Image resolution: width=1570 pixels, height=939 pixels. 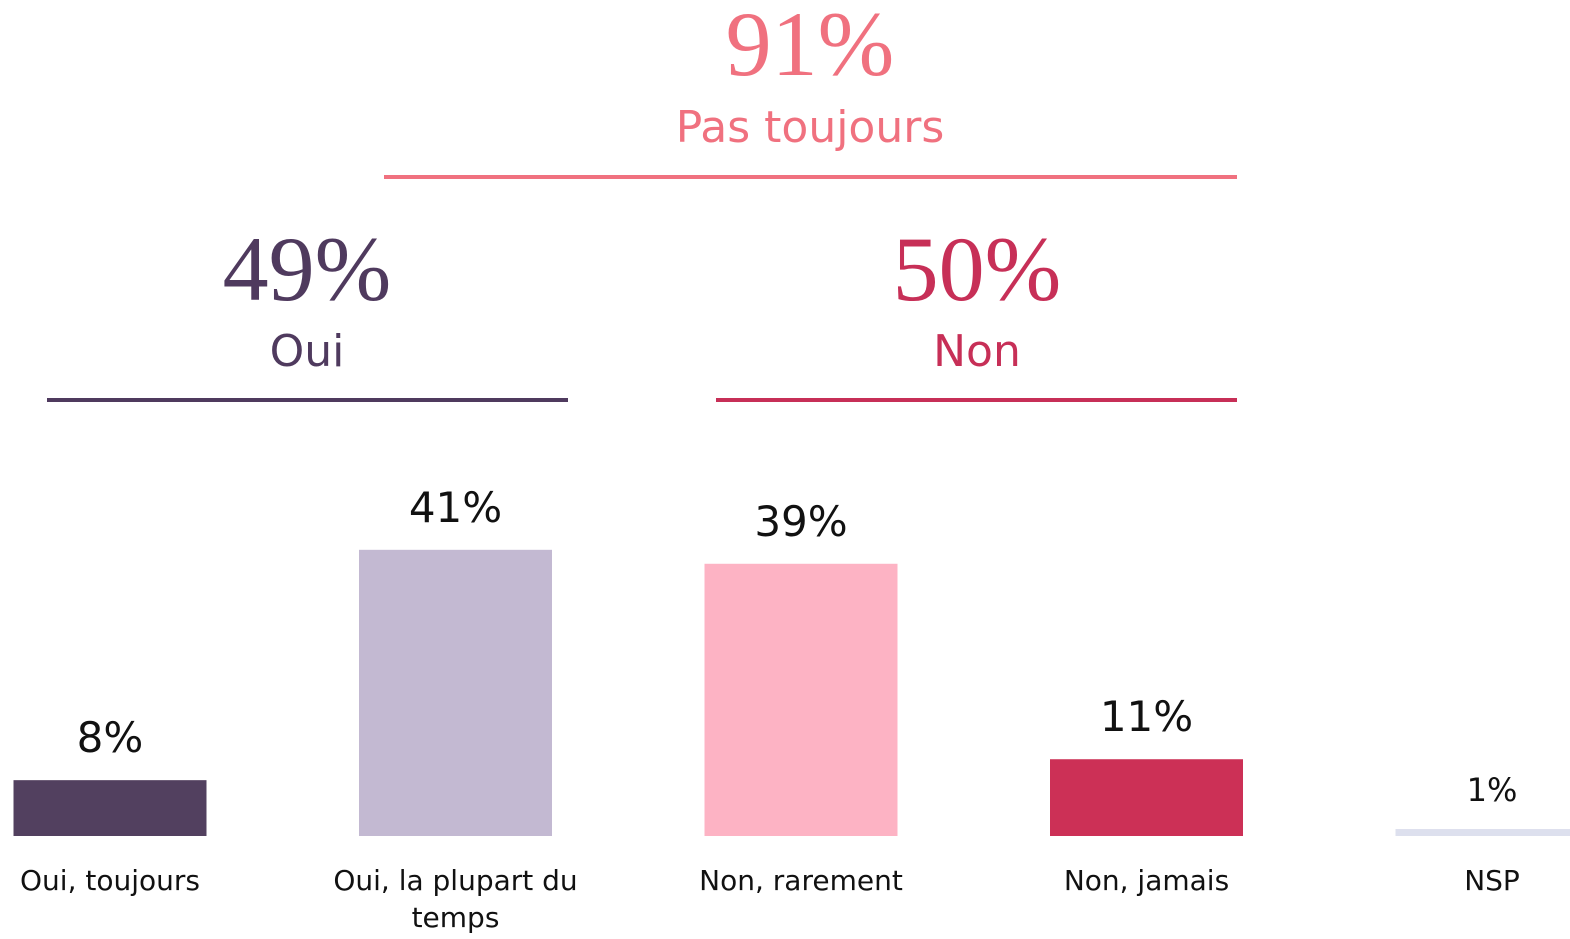 What do you see at coordinates (110, 737) in the screenshot?
I see `value-label: 8%` at bounding box center [110, 737].